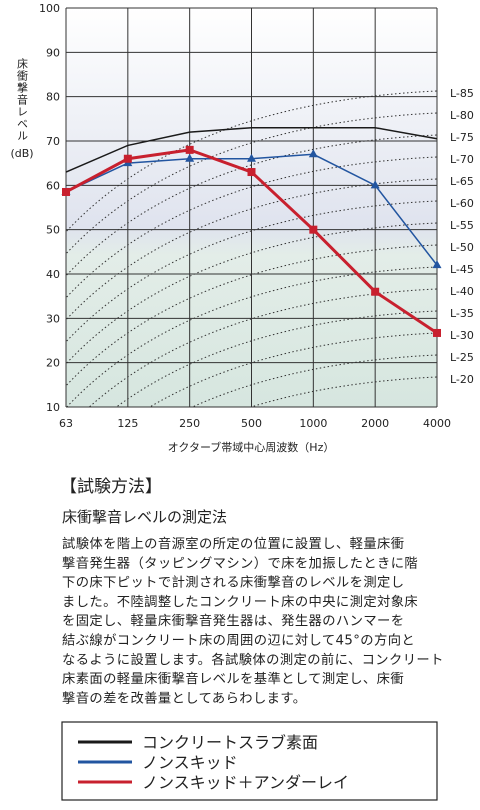 The height and width of the screenshot is (810, 480). I want to click on series-line, so click(251, 149).